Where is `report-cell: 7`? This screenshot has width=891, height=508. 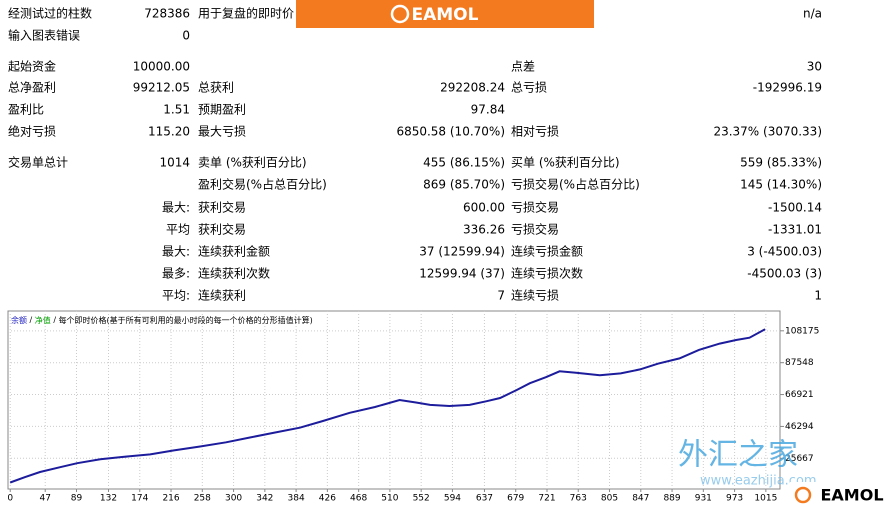
report-cell: 7 is located at coordinates (501, 296).